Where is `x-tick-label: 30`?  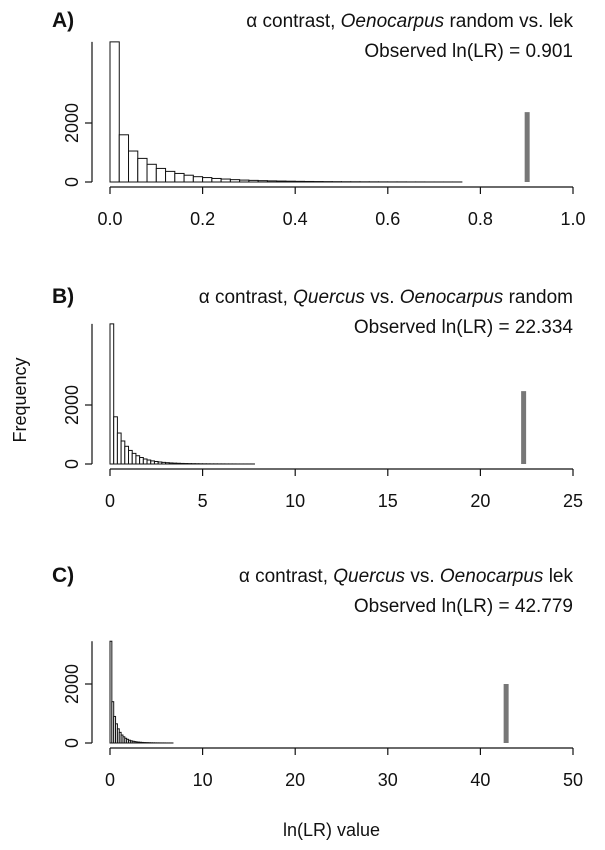
x-tick-label: 30 is located at coordinates (388, 780).